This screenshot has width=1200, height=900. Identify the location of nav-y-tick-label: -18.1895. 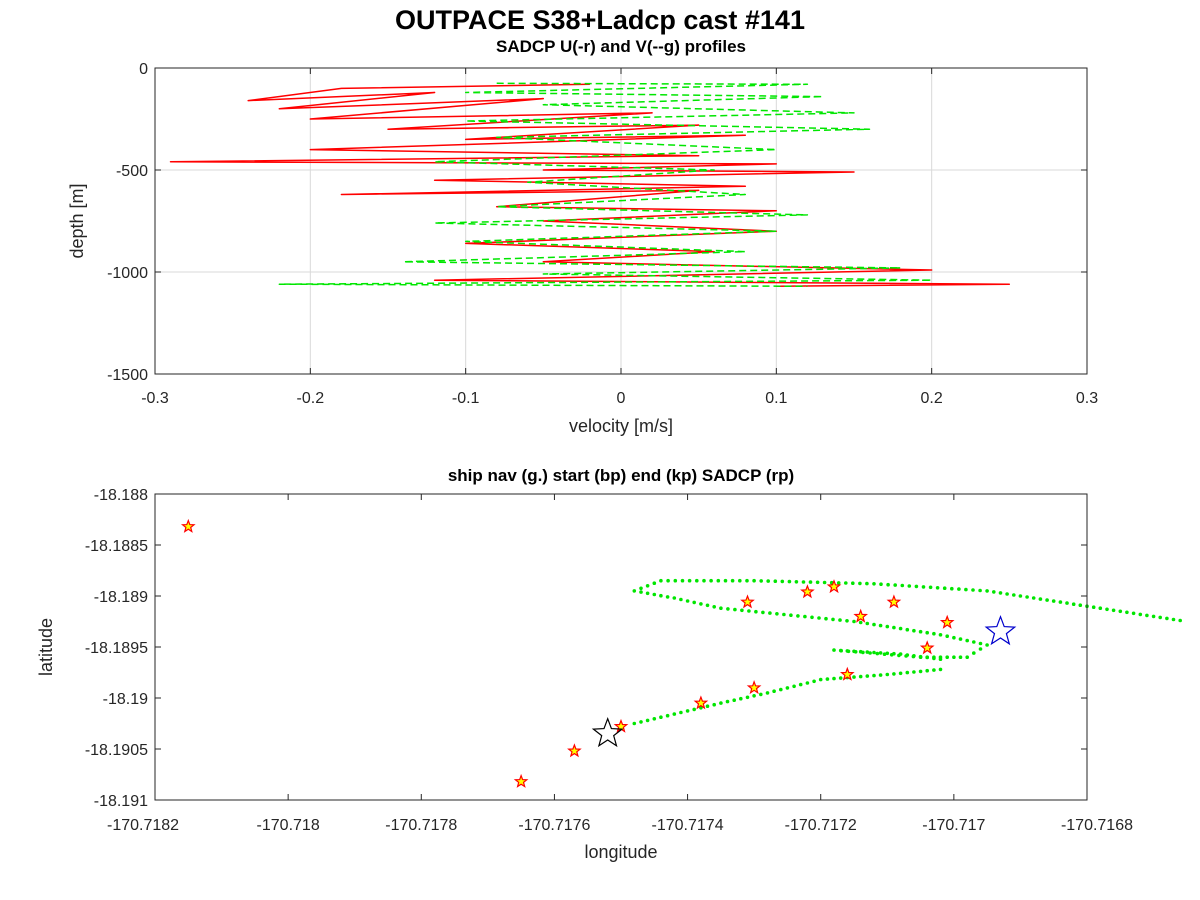
(116, 648).